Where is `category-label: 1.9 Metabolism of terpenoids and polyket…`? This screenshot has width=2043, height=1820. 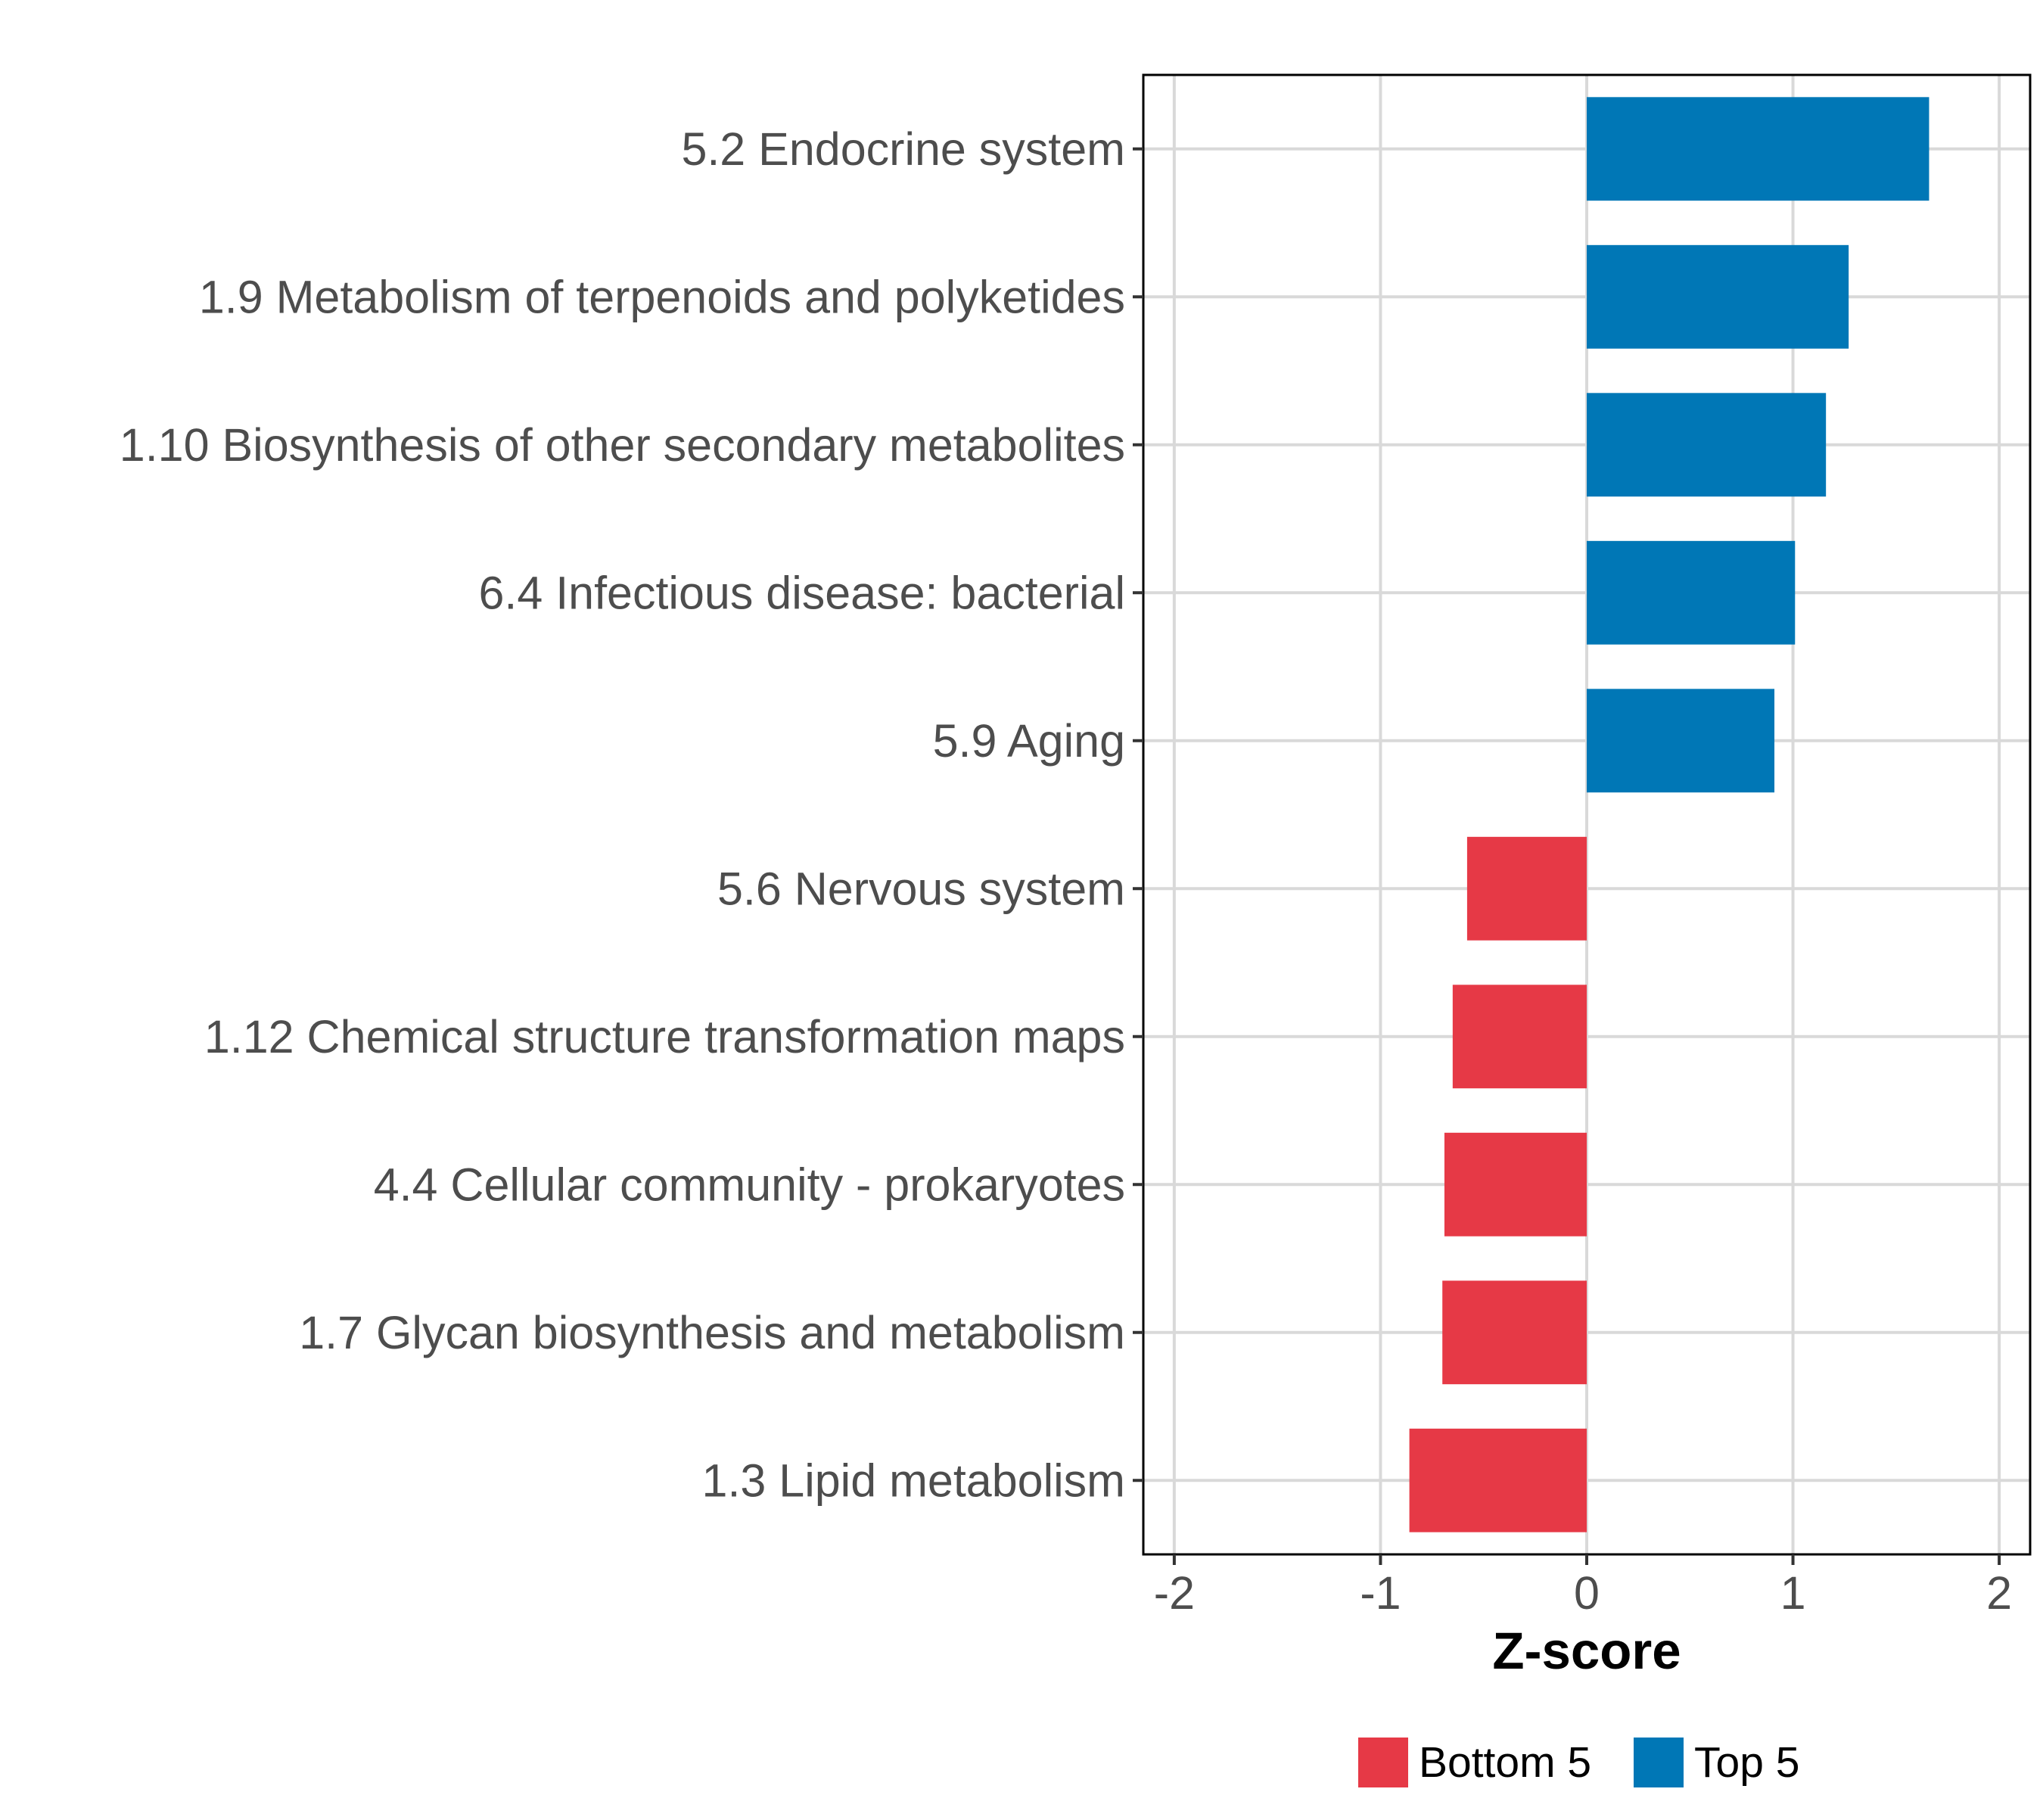
category-label: 1.9 Metabolism of terpenoids and polyket… is located at coordinates (662, 297).